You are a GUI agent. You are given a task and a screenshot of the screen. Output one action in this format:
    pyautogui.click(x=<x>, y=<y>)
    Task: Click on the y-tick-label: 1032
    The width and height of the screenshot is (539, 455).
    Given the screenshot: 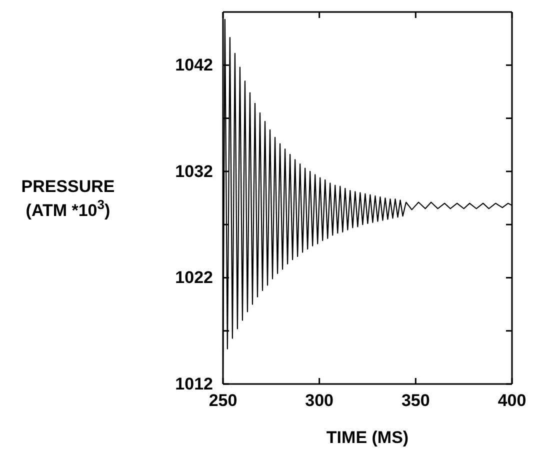 What is the action you would take?
    pyautogui.click(x=194, y=171)
    